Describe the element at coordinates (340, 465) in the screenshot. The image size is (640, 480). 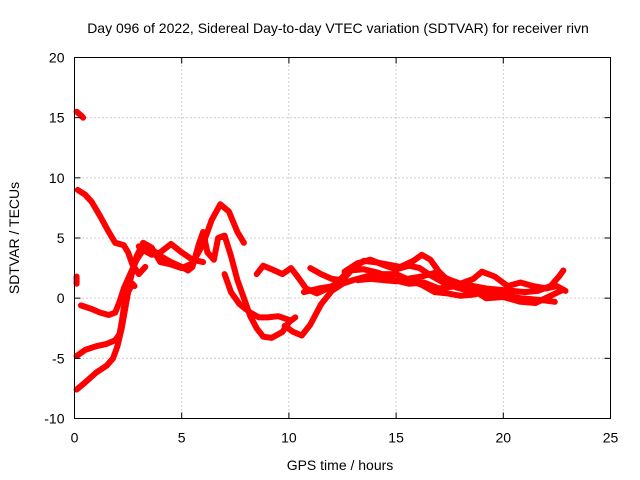
I see `x-axis-label: GPS time / hours` at that location.